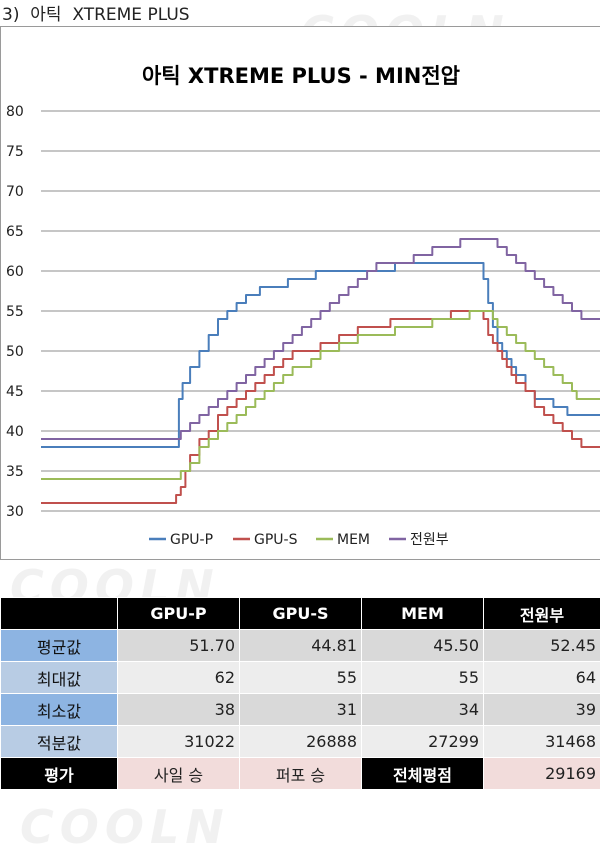 This screenshot has width=600, height=860. What do you see at coordinates (299, 540) in the screenshot?
I see `legend: GPU-P GPU-S MEM 전원부` at bounding box center [299, 540].